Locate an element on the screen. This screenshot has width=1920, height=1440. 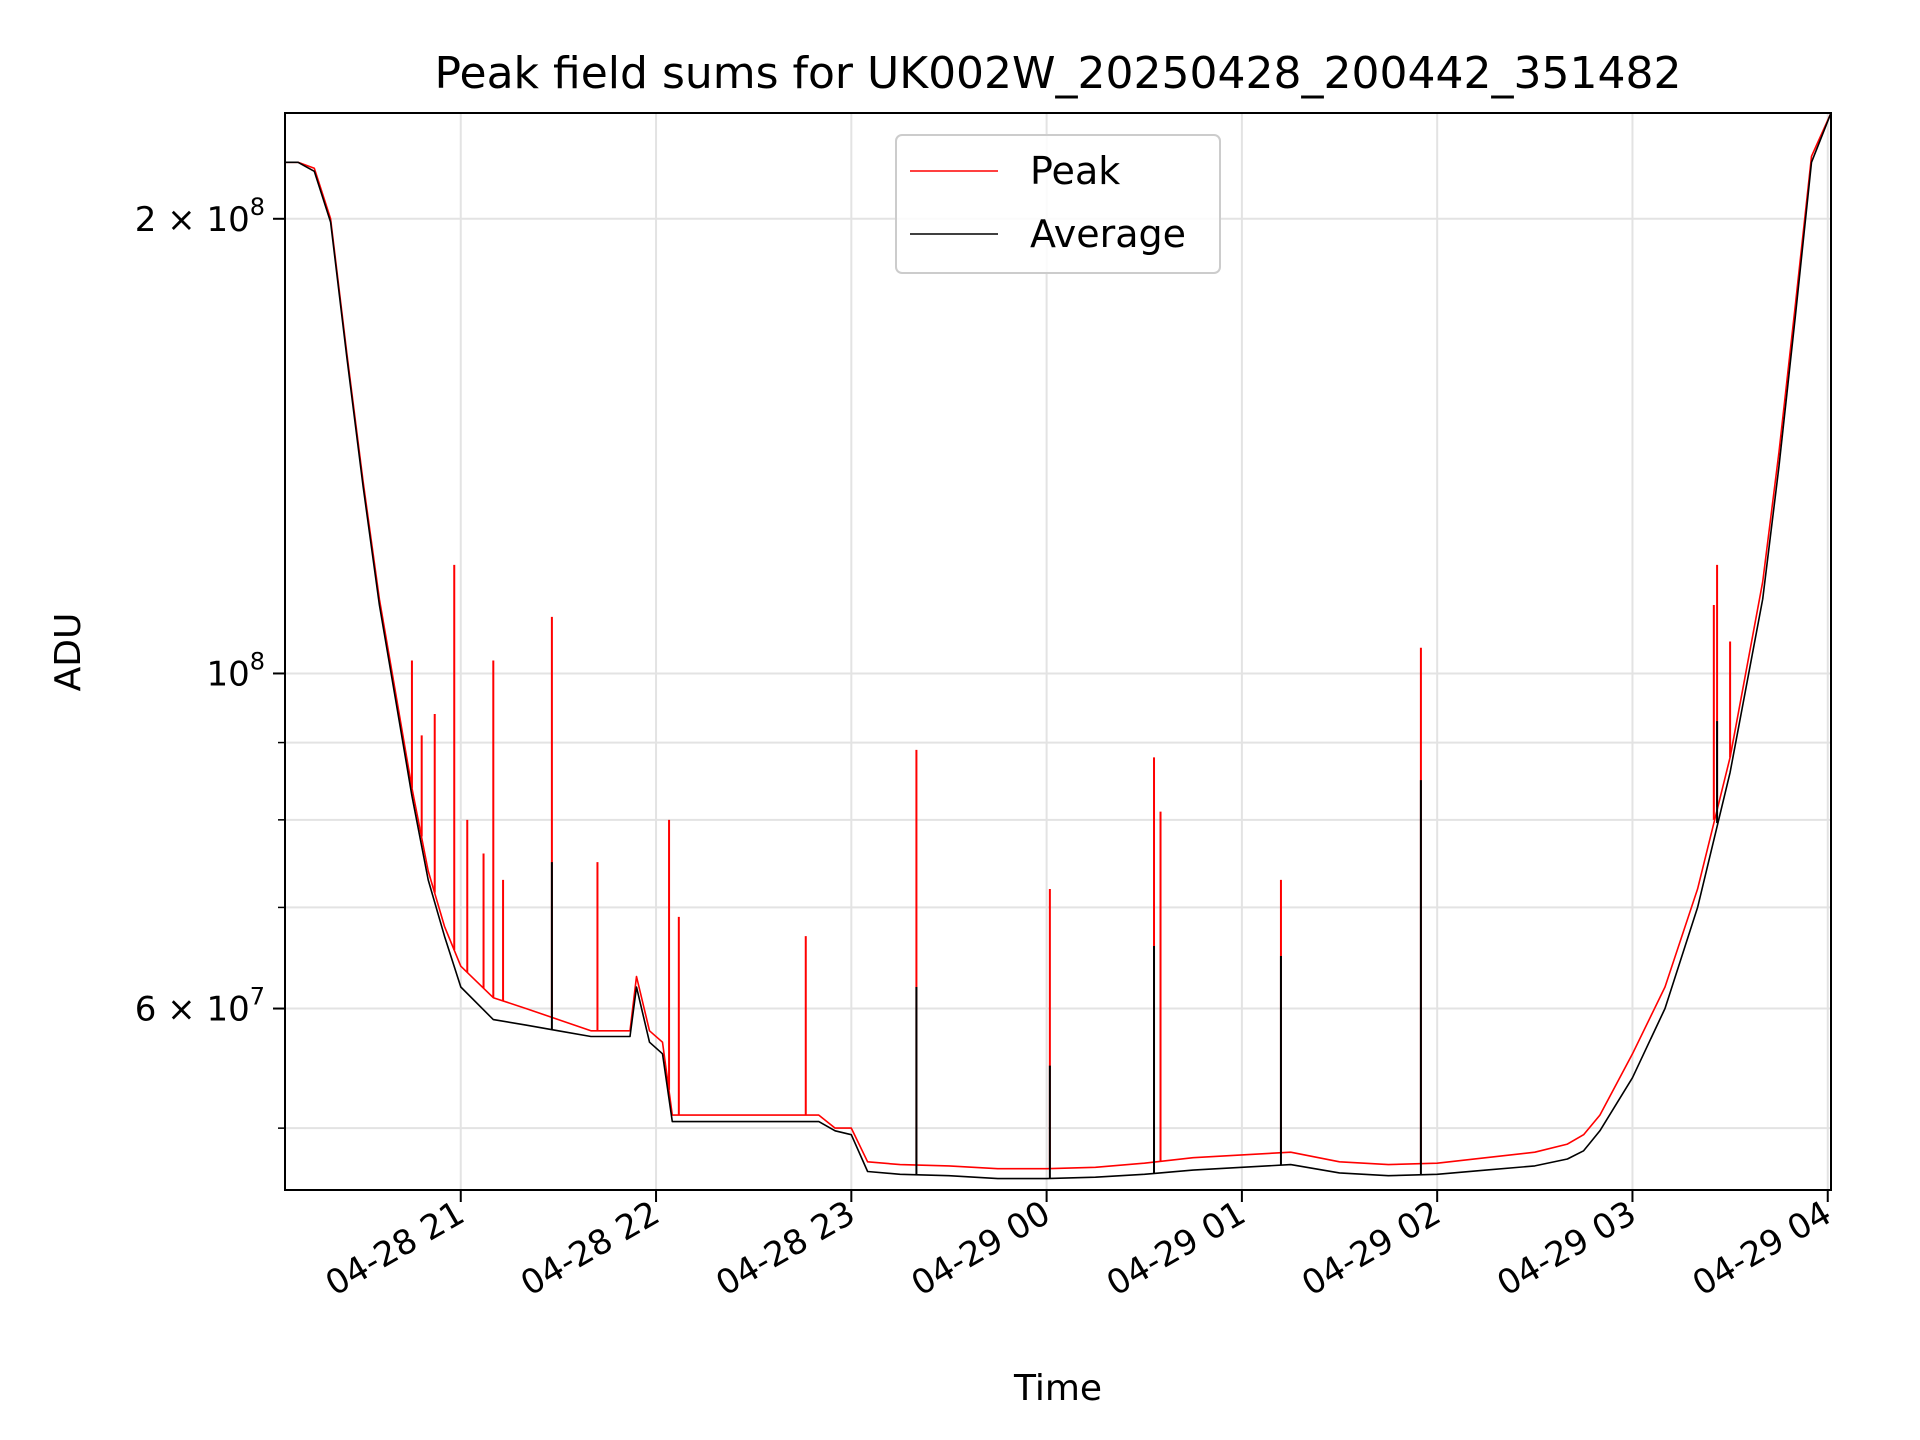
y-tick-label: 108 is located at coordinates (235, 670).